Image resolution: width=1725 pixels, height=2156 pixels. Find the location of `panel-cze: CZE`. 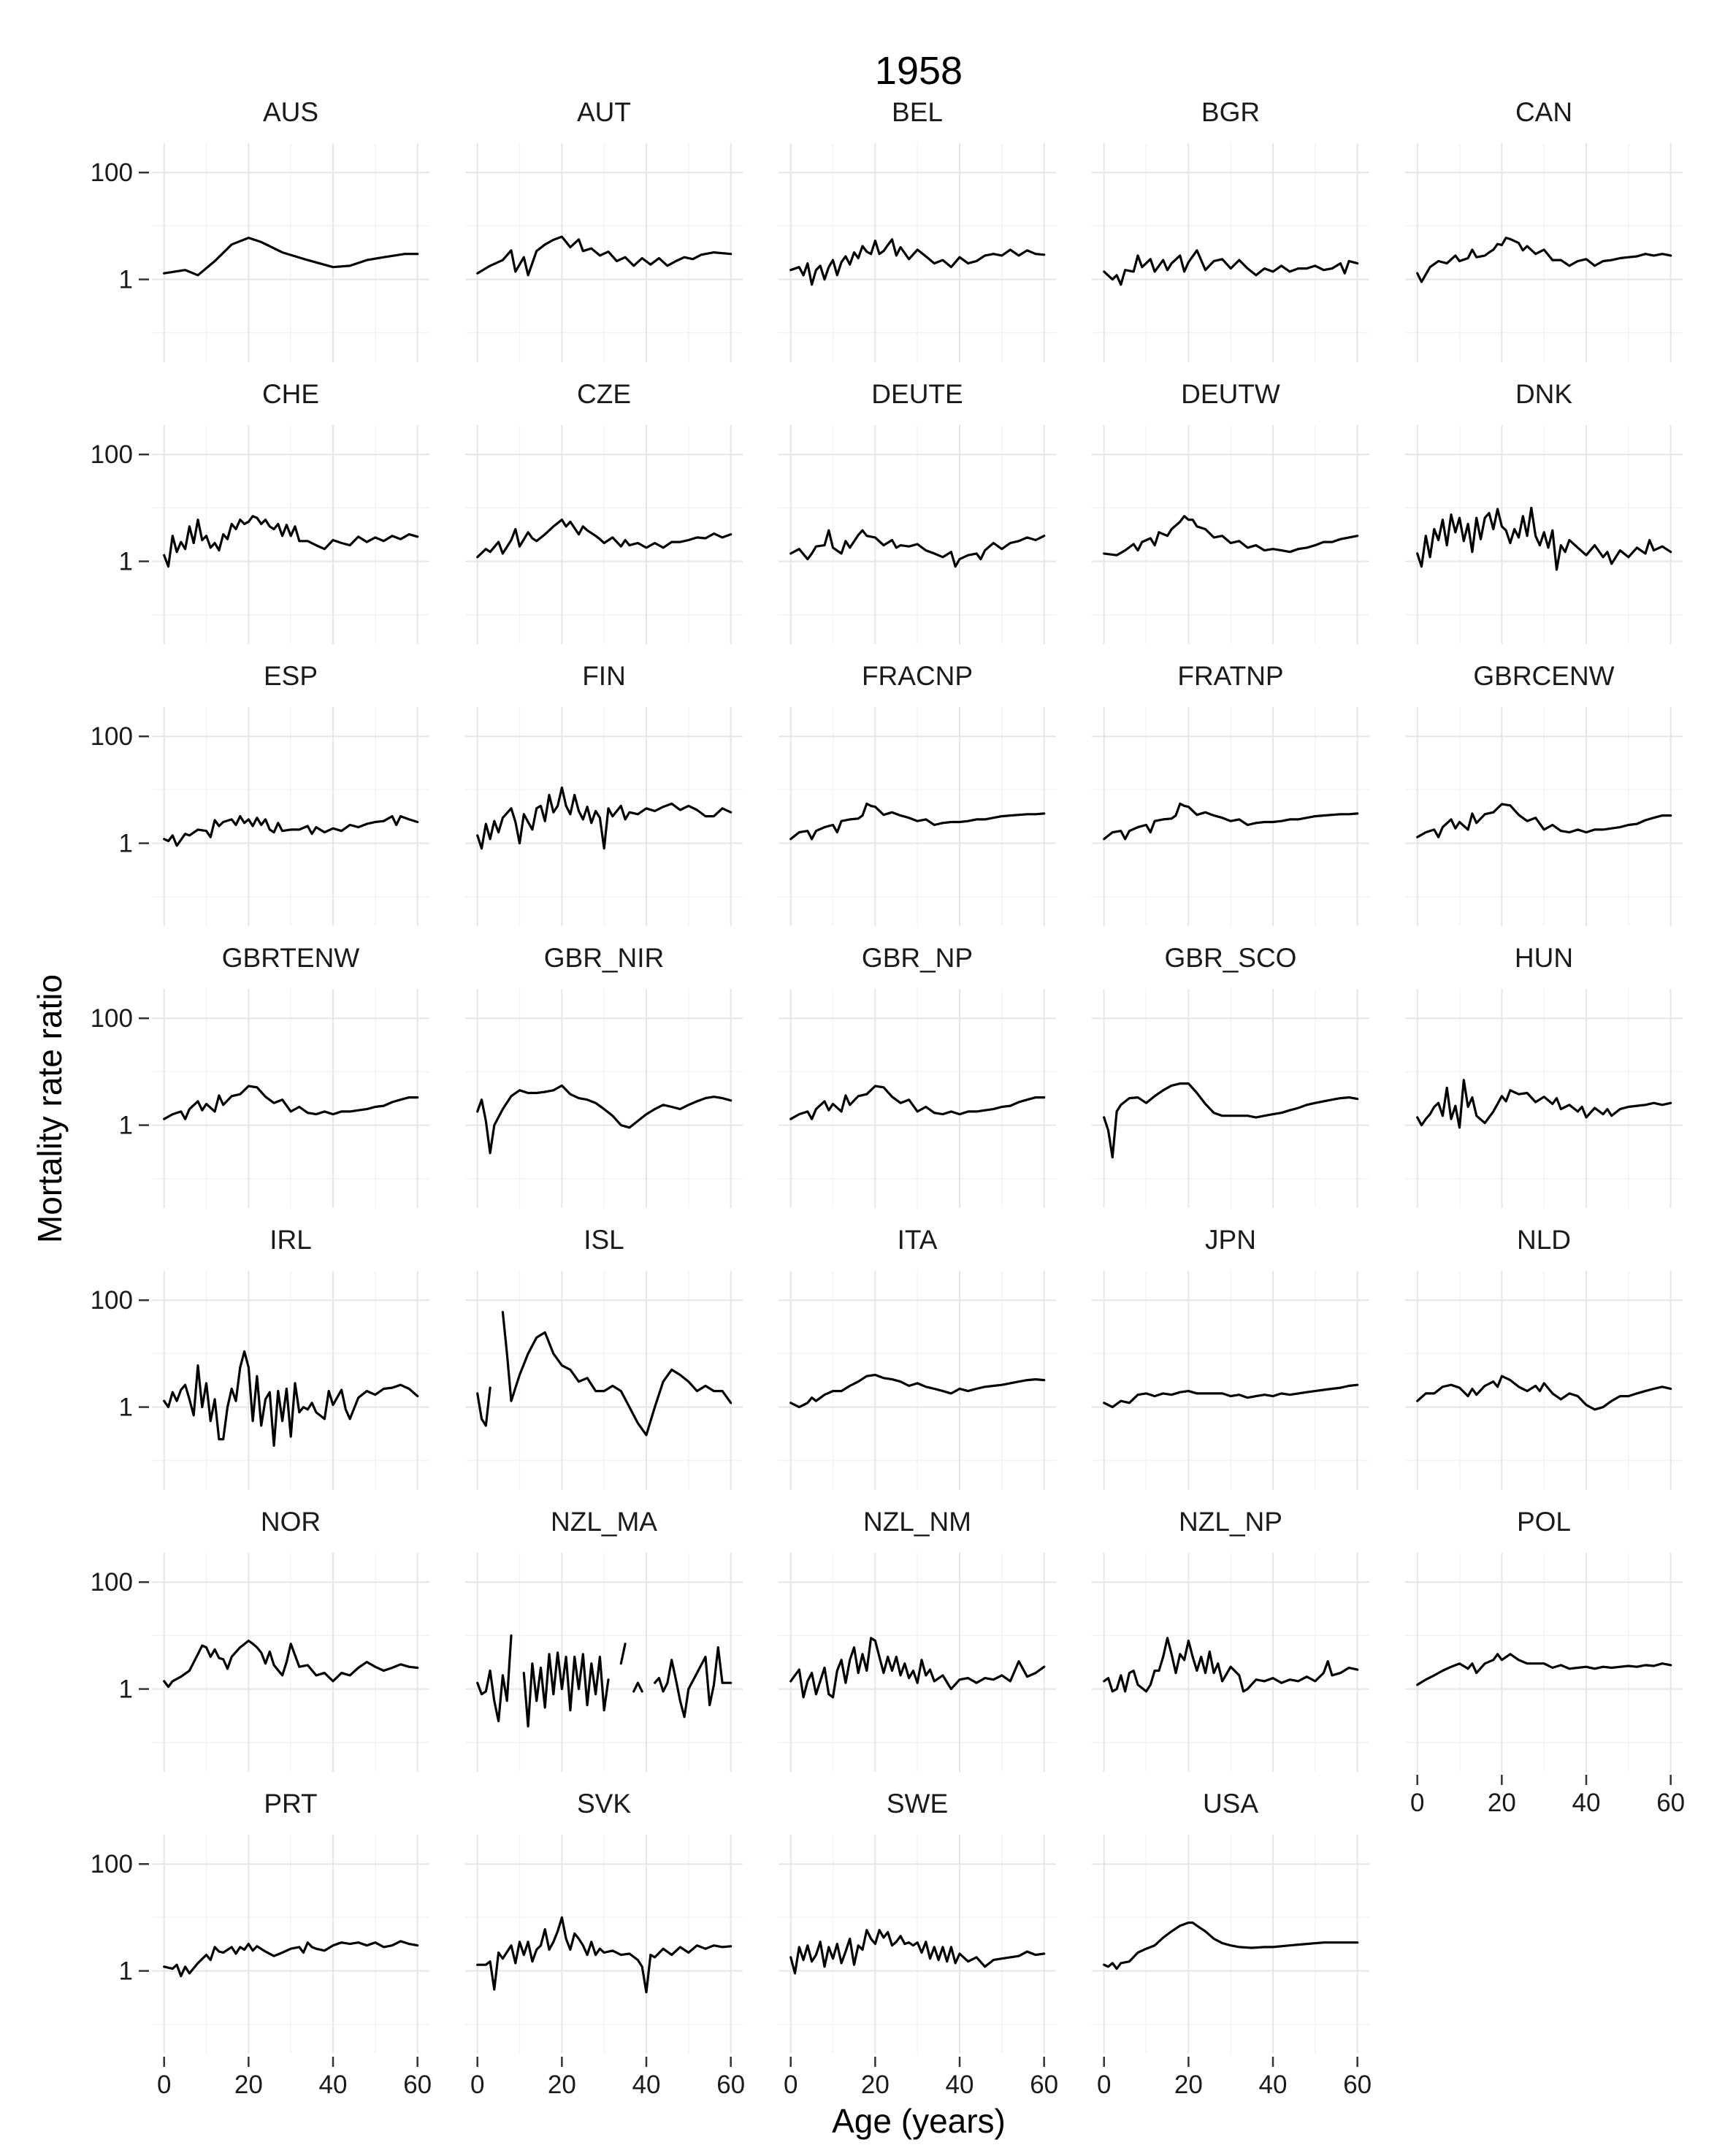

panel-cze: CZE is located at coordinates (604, 512).